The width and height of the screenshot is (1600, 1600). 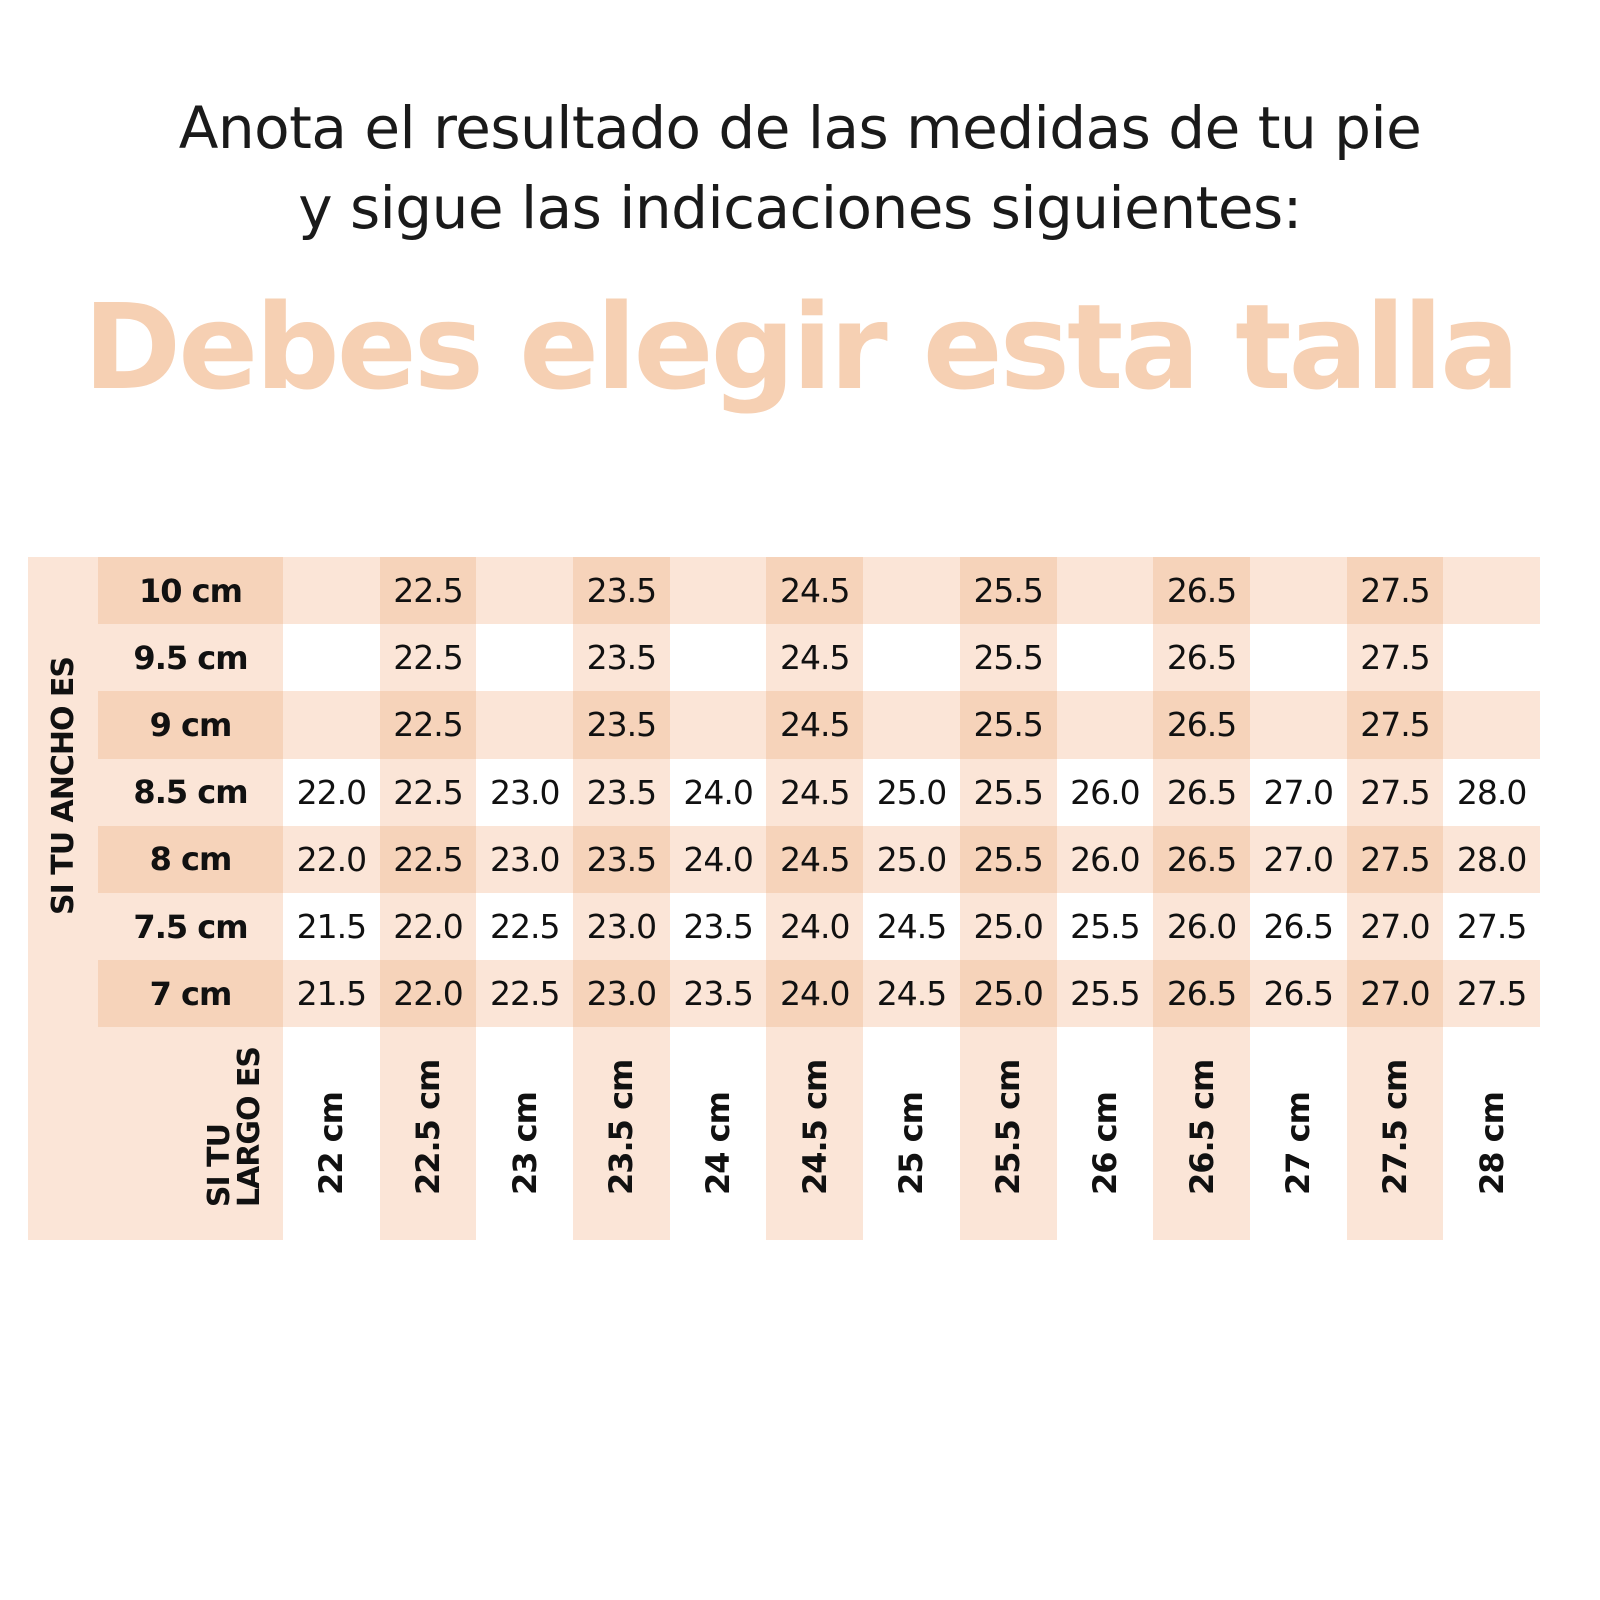 What do you see at coordinates (800, 208) in the screenshot?
I see `instructions-line-2: y sigue las indicaciones siguientes:` at bounding box center [800, 208].